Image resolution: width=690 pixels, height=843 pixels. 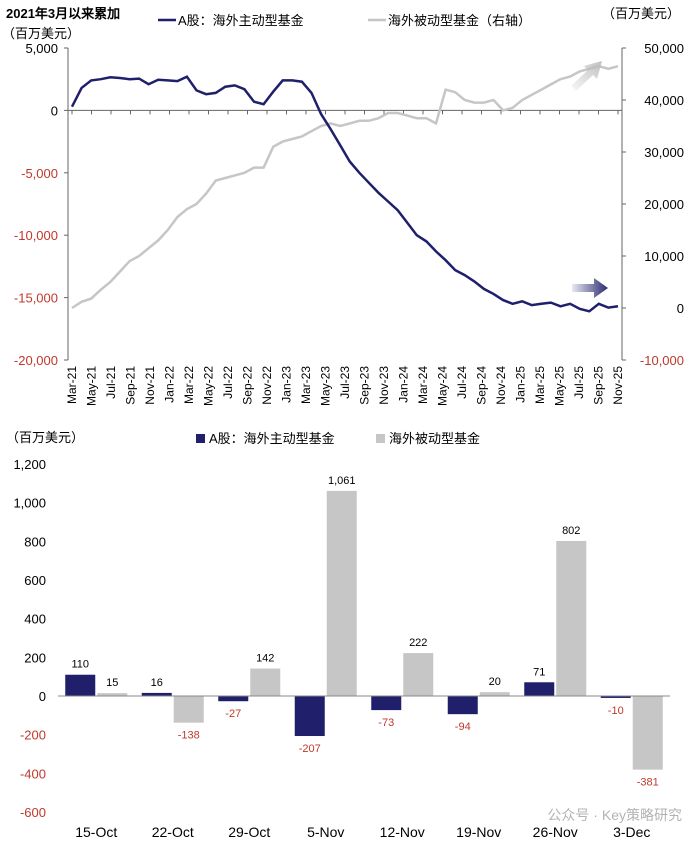 What do you see at coordinates (41, 33) in the screenshot?
I see `chart1-left-unit: （百万美元）` at bounding box center [41, 33].